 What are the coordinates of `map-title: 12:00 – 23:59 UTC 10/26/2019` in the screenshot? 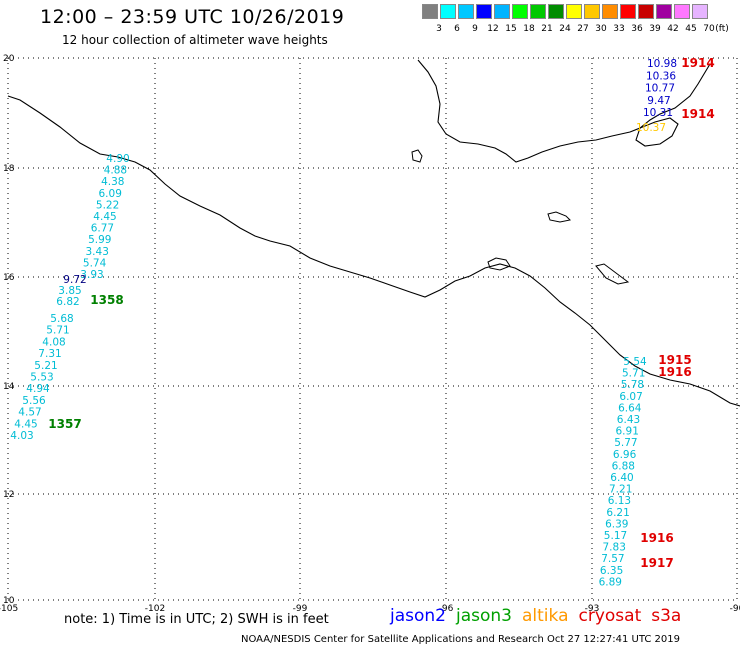 It's located at (192, 17).